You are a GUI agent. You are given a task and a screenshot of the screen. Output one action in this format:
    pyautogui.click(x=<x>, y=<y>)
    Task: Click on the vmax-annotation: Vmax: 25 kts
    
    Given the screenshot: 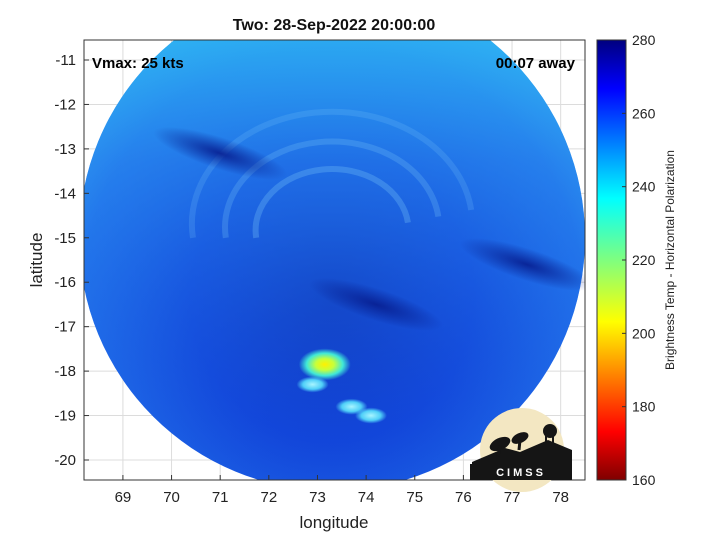 What is the action you would take?
    pyautogui.click(x=138, y=63)
    